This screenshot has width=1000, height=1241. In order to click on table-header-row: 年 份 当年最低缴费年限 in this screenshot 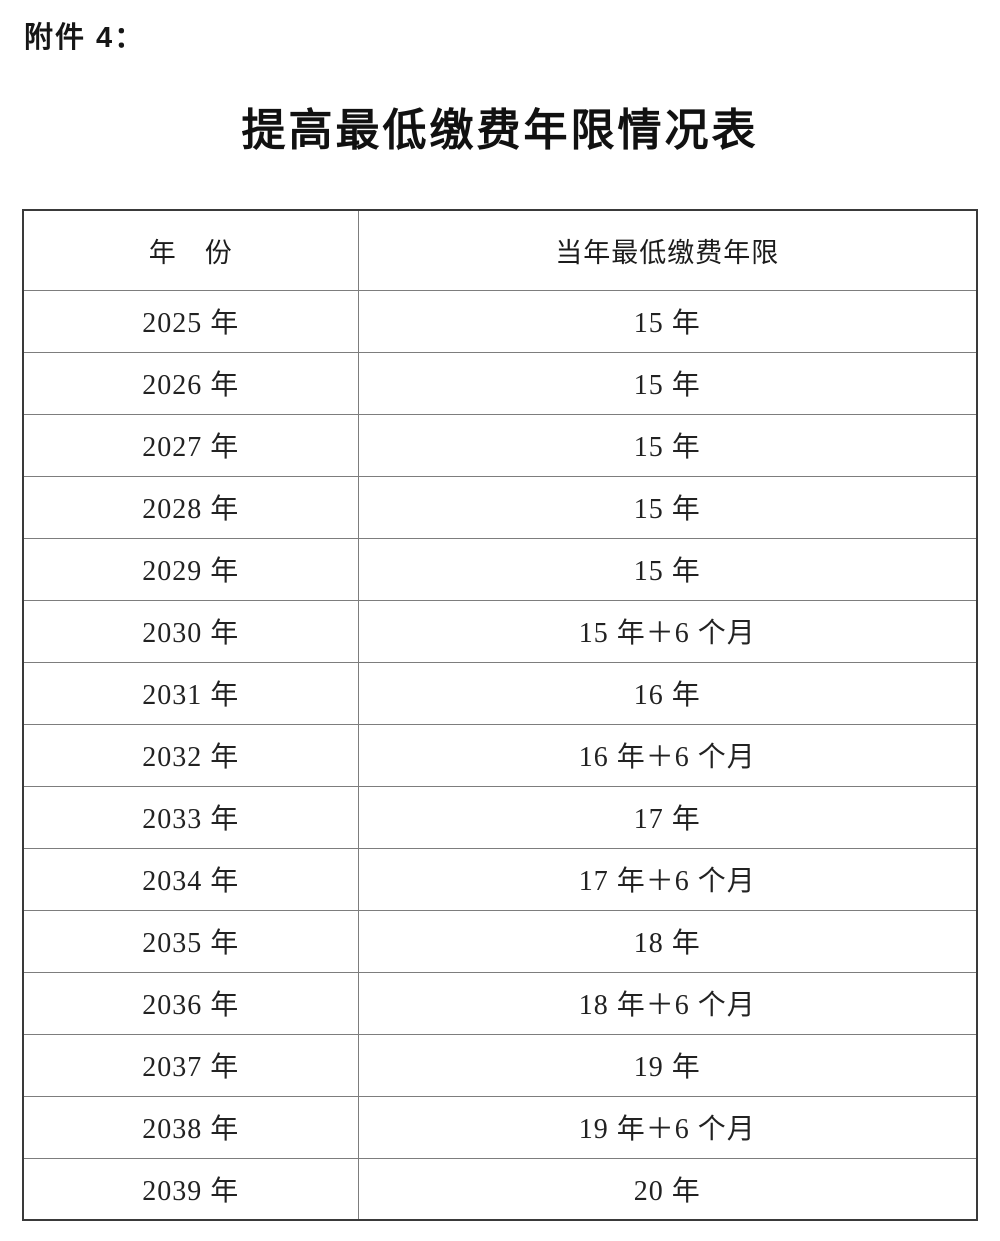, I will do `click(500, 250)`.